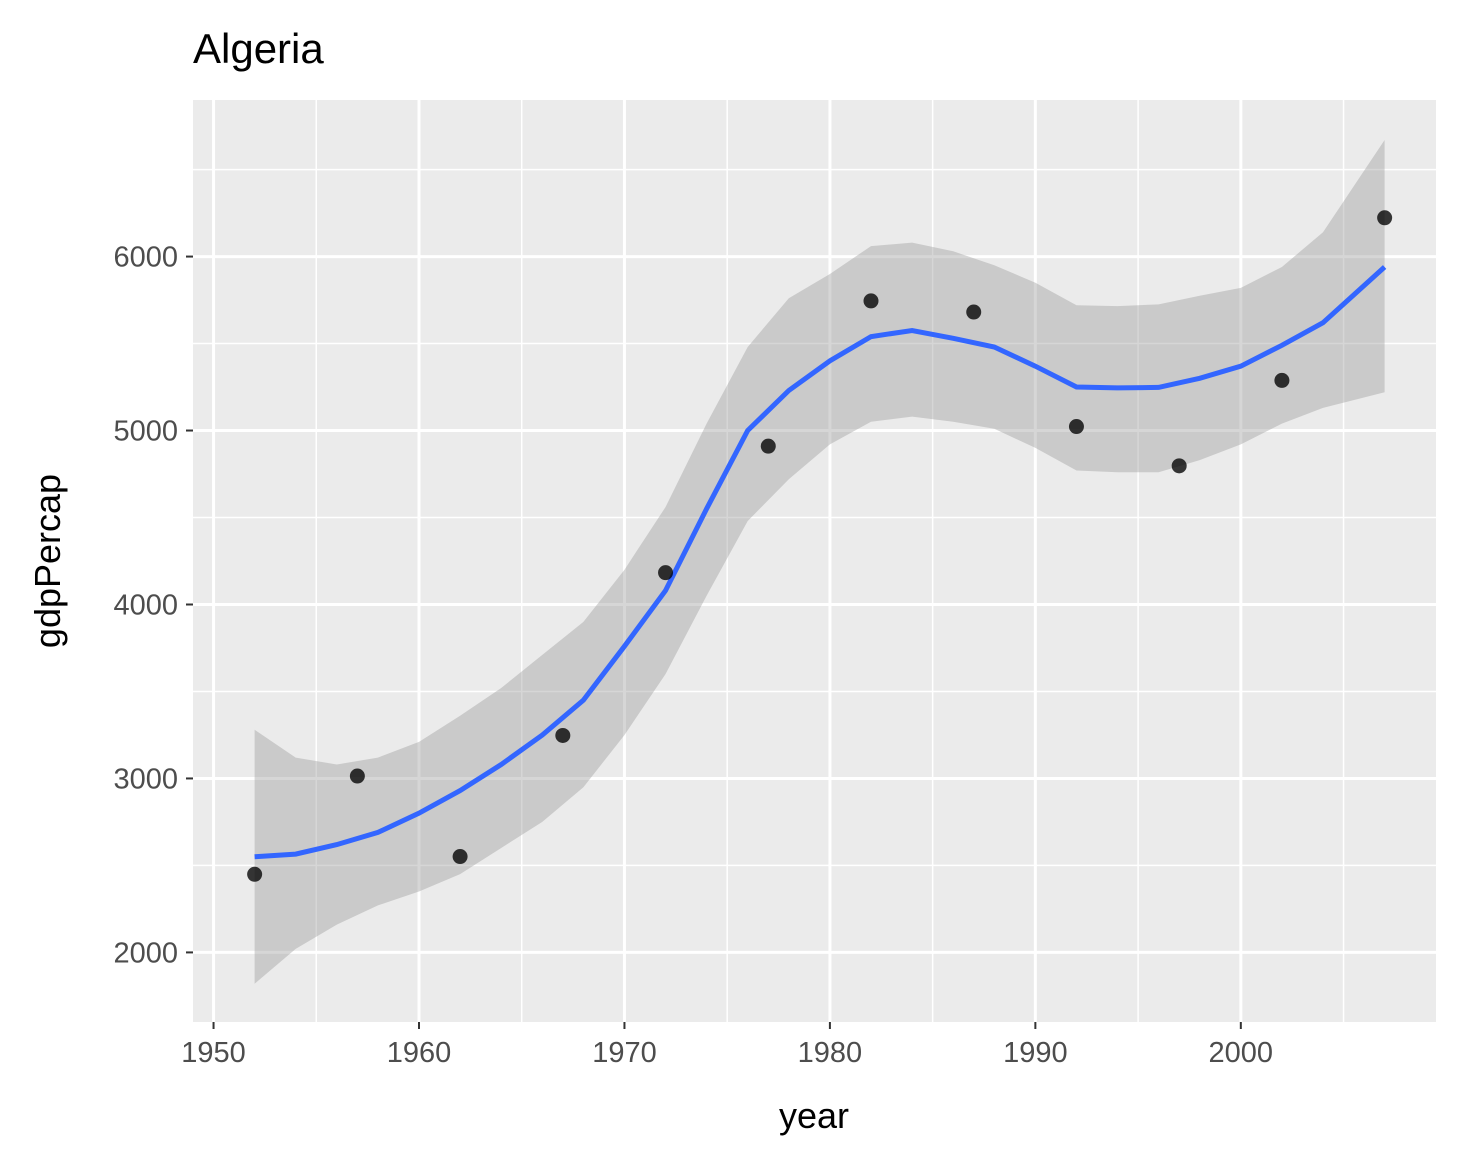 The image size is (1459, 1162). Describe the element at coordinates (727, 1045) in the screenshot. I see `x-axis: 1950 1960 1970 1980 1990 2000` at that location.